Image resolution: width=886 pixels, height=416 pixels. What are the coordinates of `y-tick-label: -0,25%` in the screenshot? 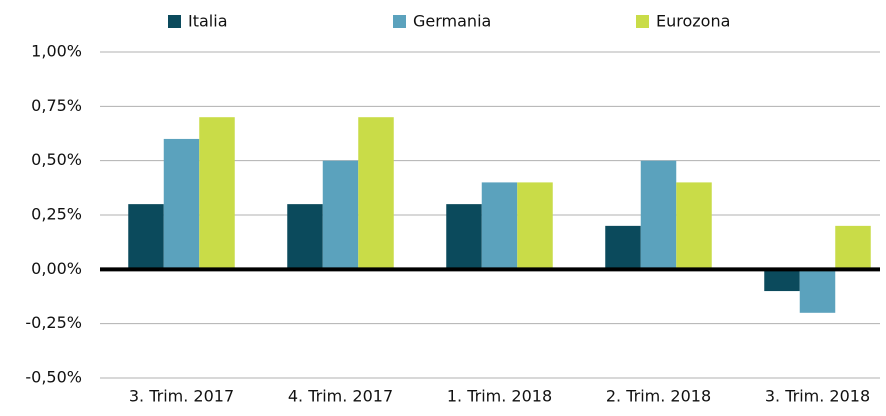 It's located at (53, 322).